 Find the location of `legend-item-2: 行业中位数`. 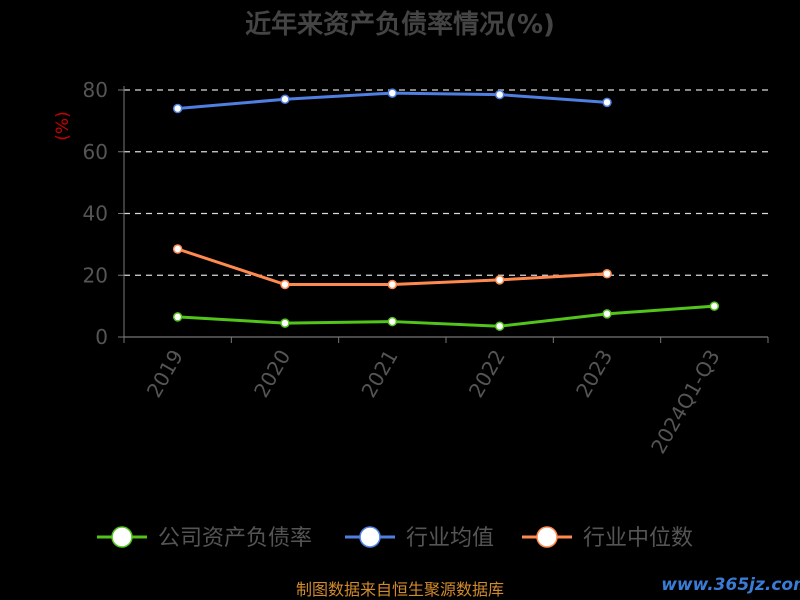

legend-item-2: 行业中位数 is located at coordinates (607, 538).